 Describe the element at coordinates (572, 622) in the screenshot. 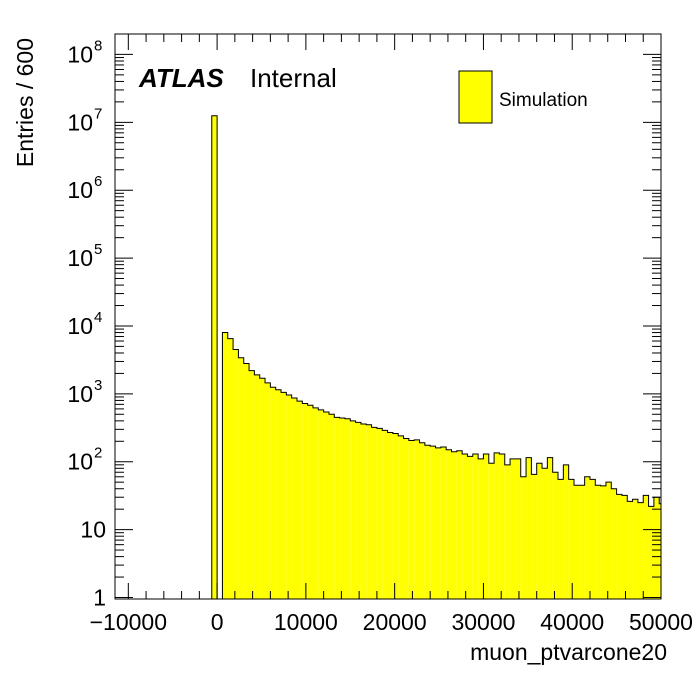

I see `x-tick-label: 40000` at that location.